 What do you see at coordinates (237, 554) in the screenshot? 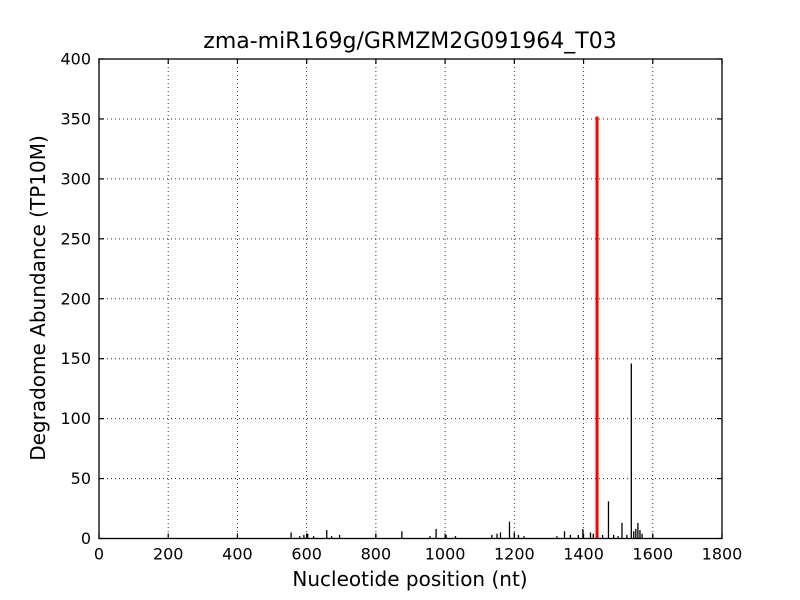
I see `x-tick-label: 400` at bounding box center [237, 554].